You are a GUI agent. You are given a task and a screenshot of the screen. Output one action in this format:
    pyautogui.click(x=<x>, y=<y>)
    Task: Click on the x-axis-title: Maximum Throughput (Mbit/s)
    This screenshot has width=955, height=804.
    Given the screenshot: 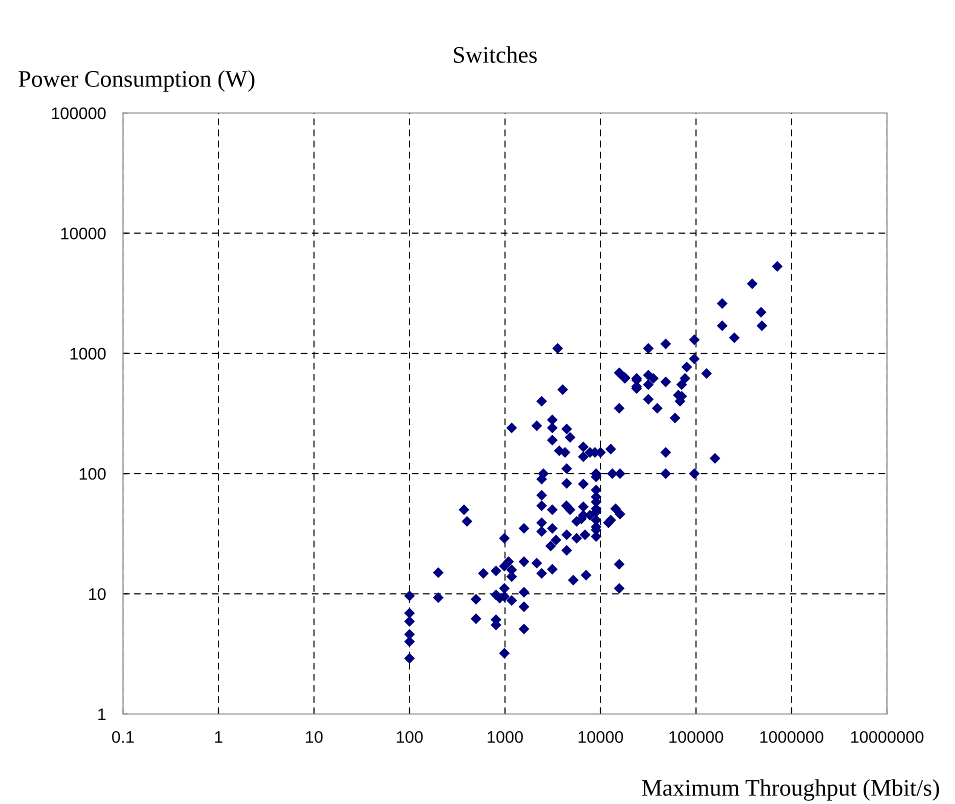 What is the action you would take?
    pyautogui.click(x=790, y=790)
    